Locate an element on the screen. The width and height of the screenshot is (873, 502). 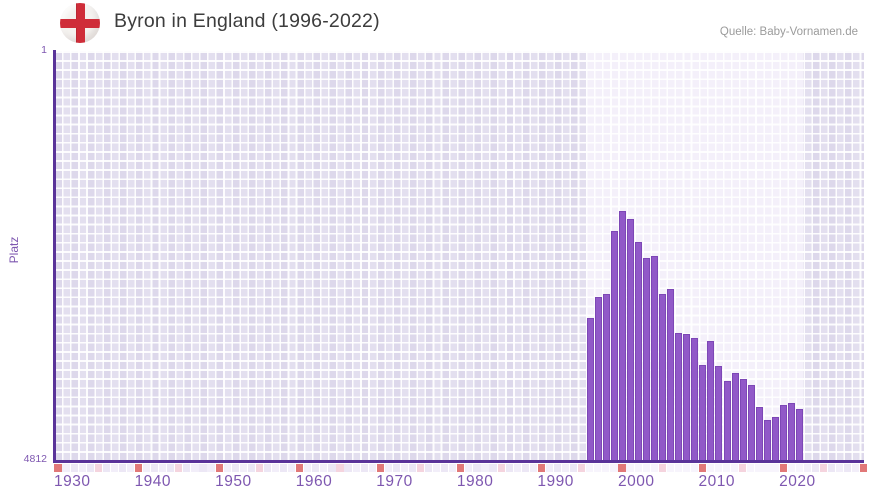
bar-2010 is located at coordinates (703, 412).